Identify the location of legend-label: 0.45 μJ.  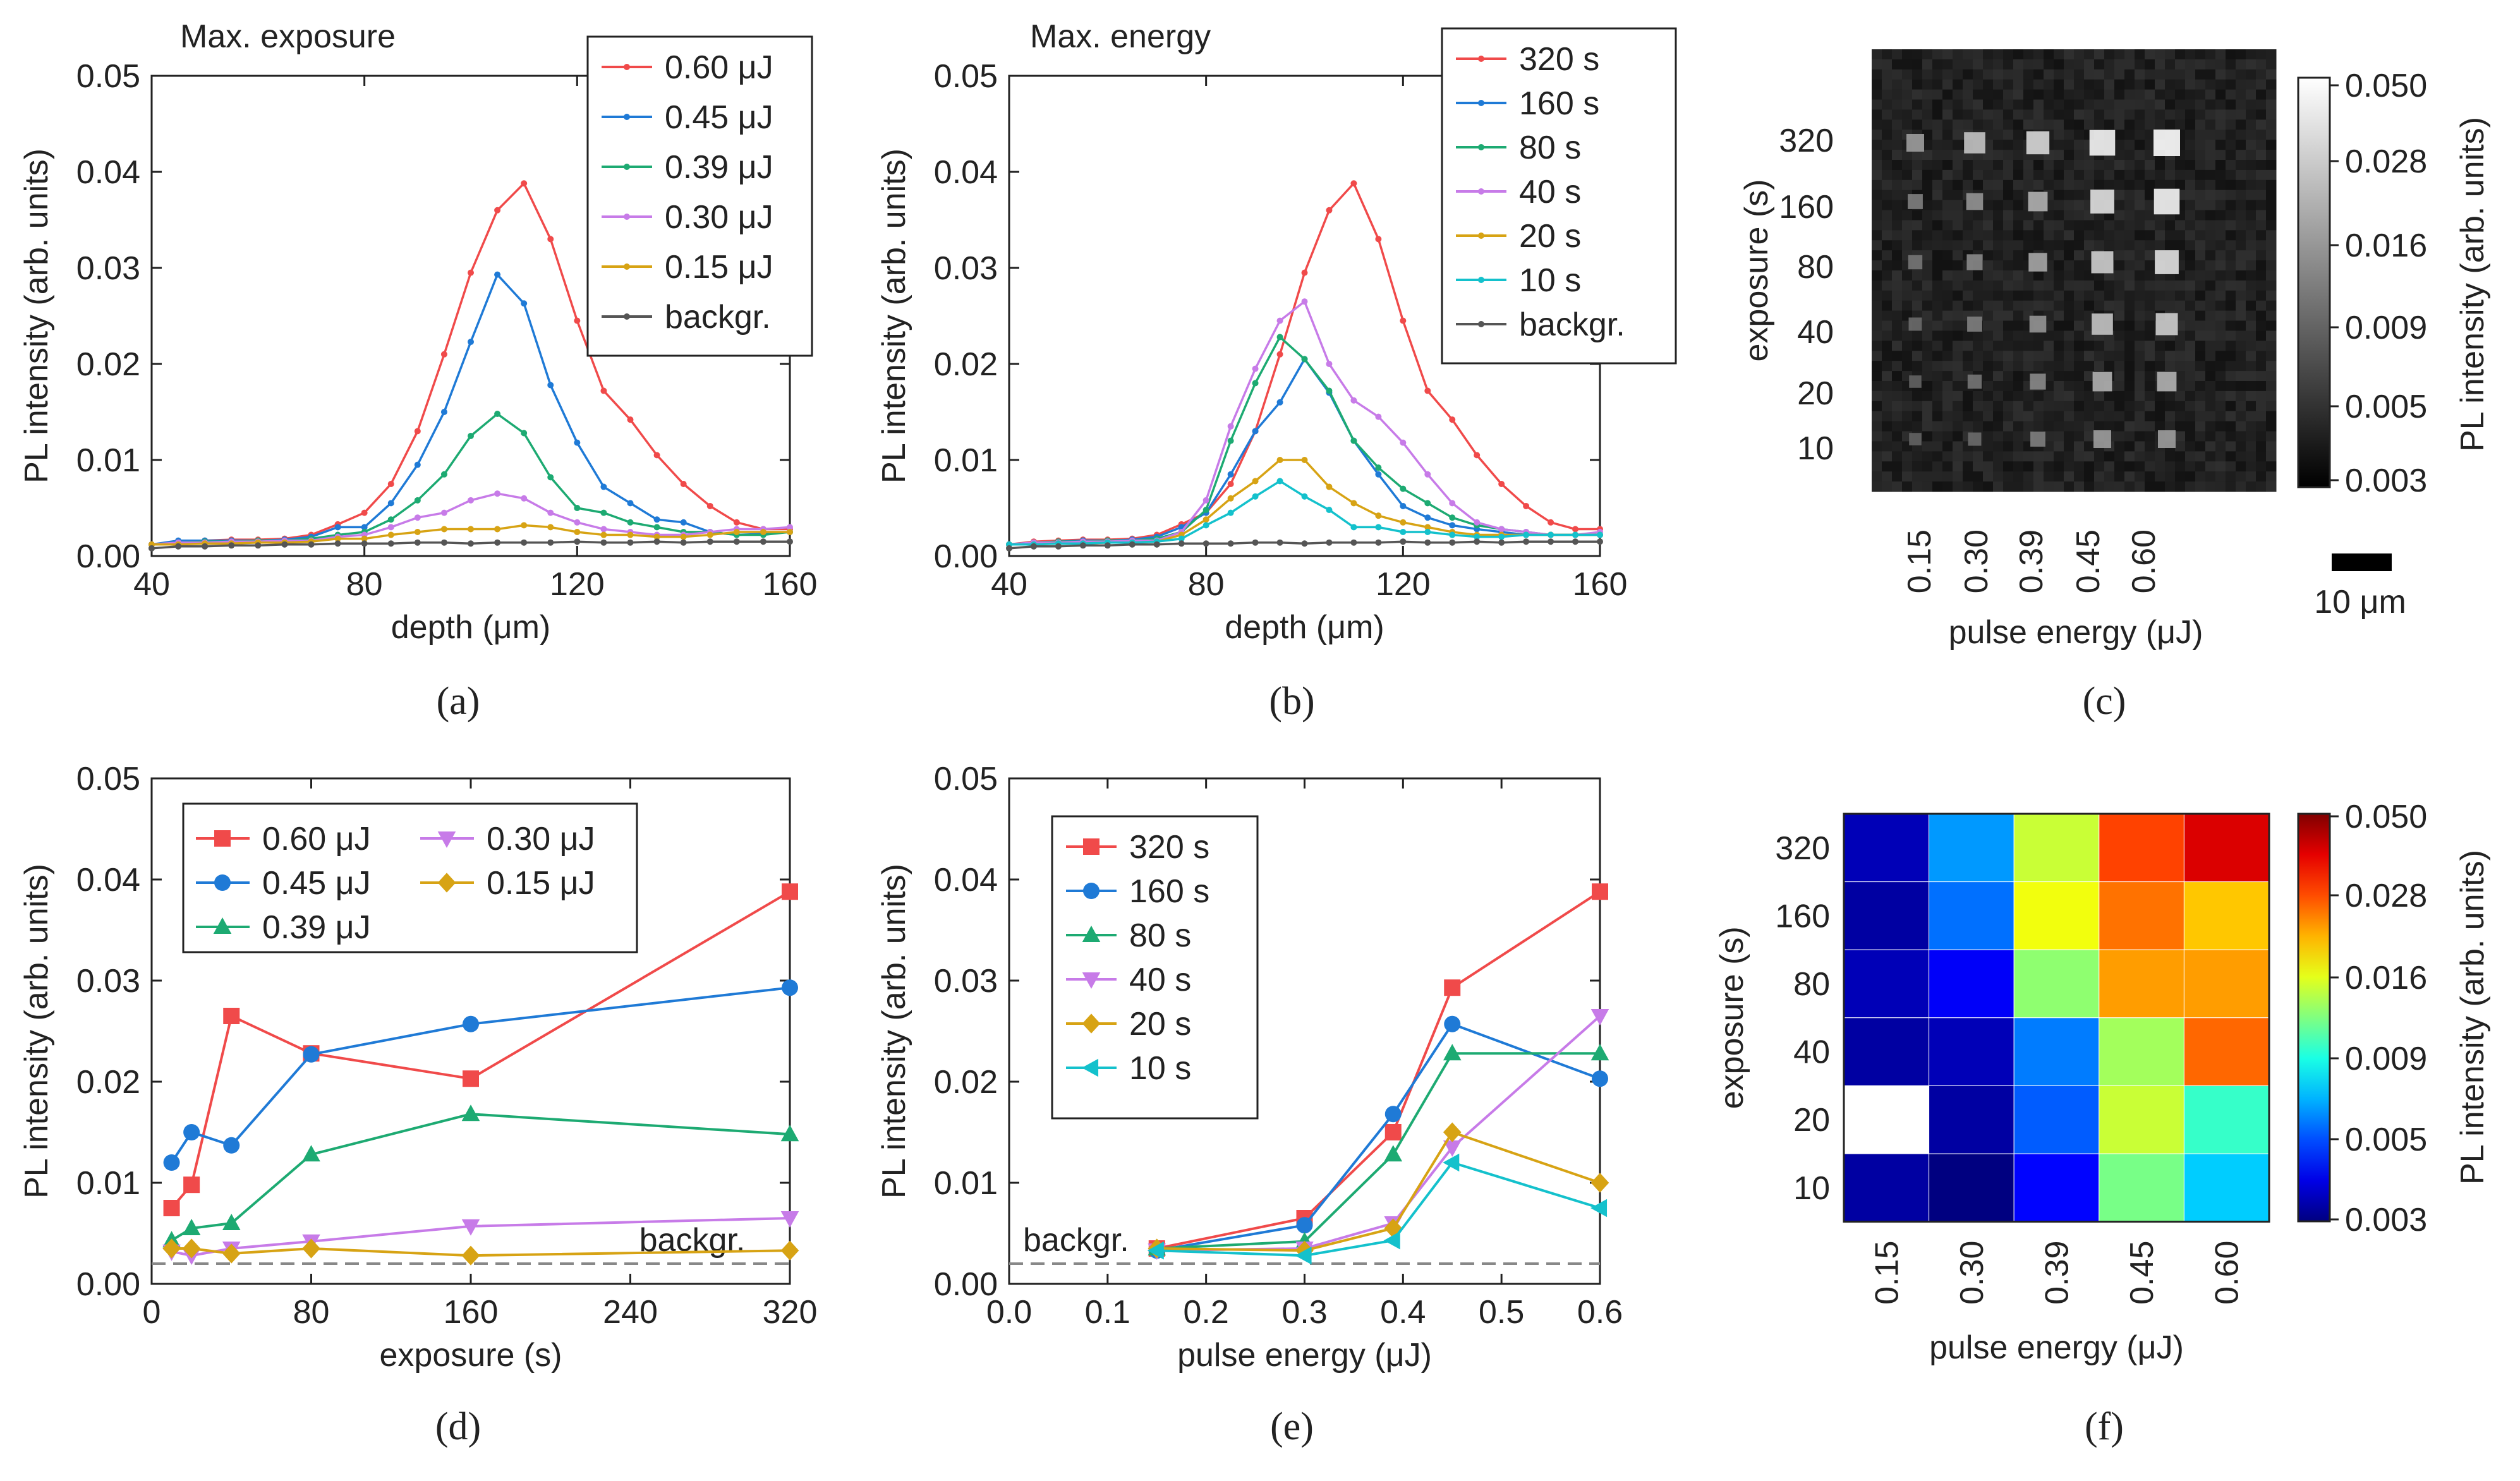
(719, 117).